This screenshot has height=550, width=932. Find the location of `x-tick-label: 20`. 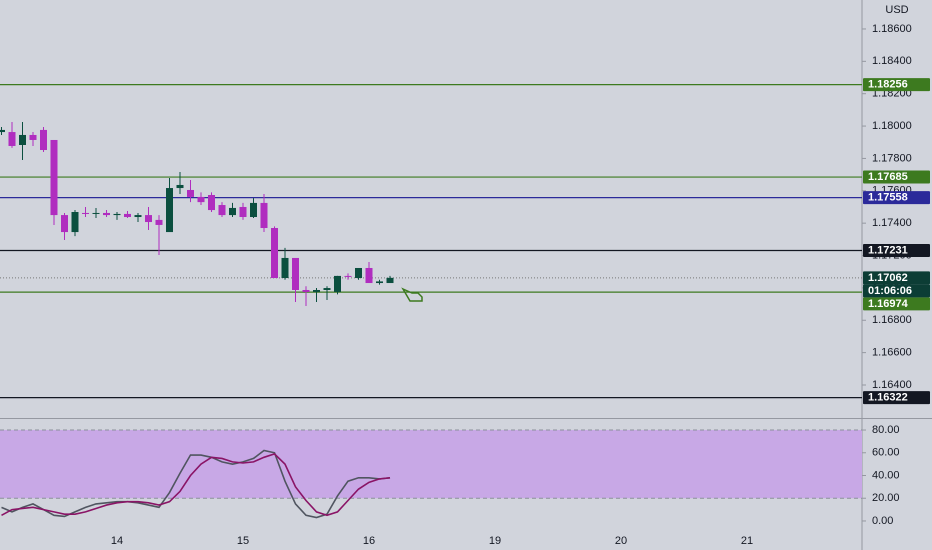

x-tick-label: 20 is located at coordinates (621, 541).